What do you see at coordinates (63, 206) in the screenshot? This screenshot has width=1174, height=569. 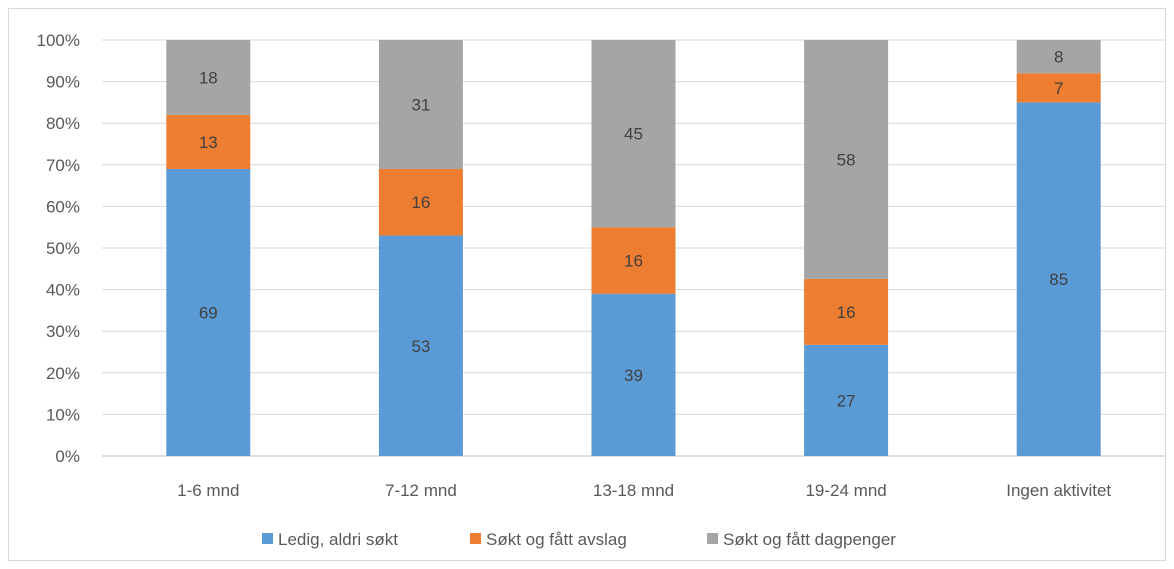 I see `y-tick-label: 60%` at bounding box center [63, 206].